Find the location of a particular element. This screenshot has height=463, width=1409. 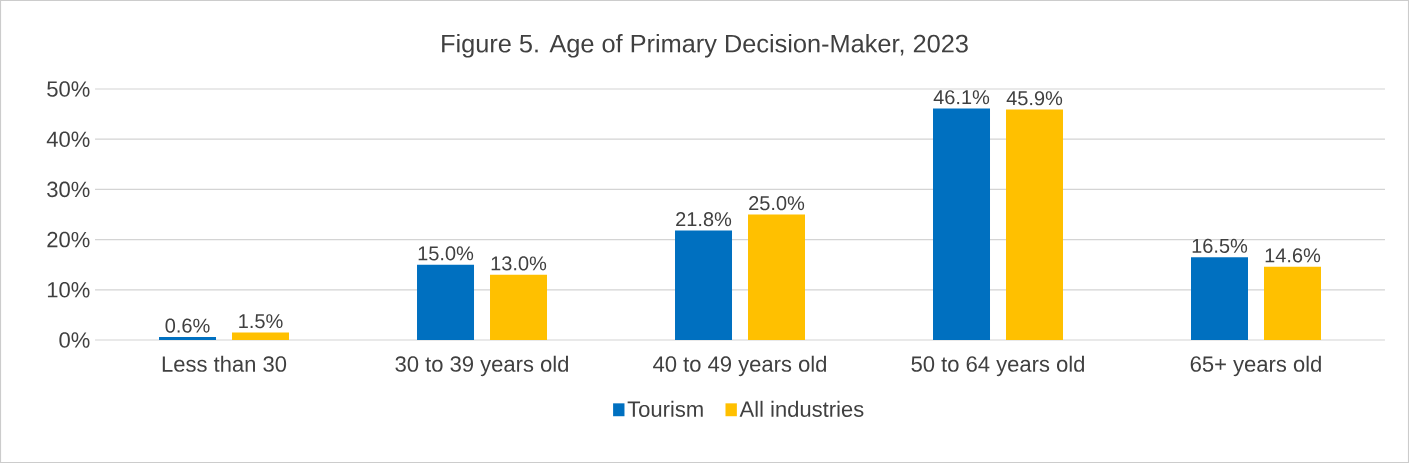

y-tick-label: 50% is located at coordinates (68, 89).